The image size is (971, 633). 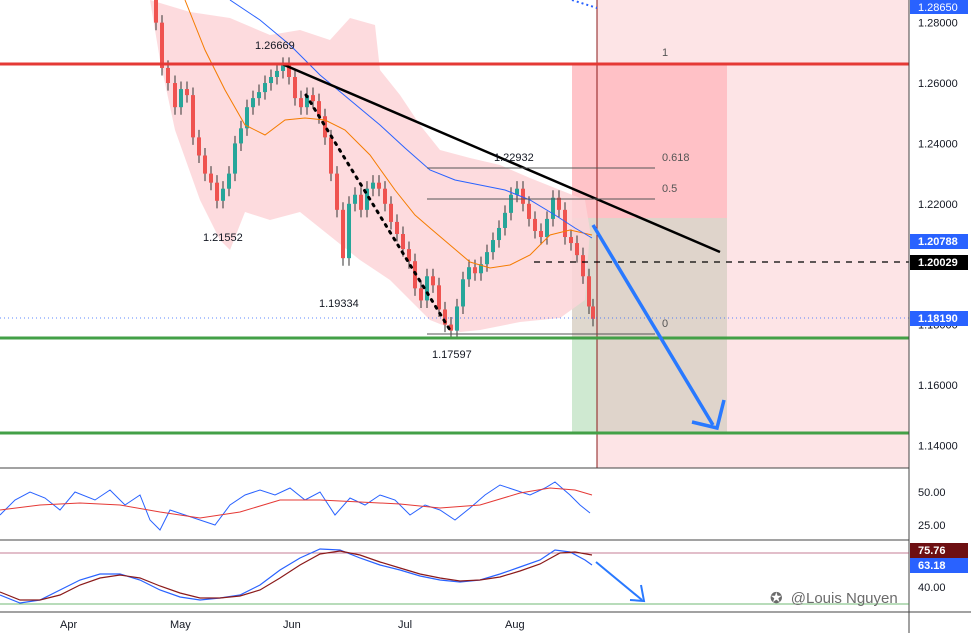 I want to click on top-dotted-trend, so click(x=584, y=4).